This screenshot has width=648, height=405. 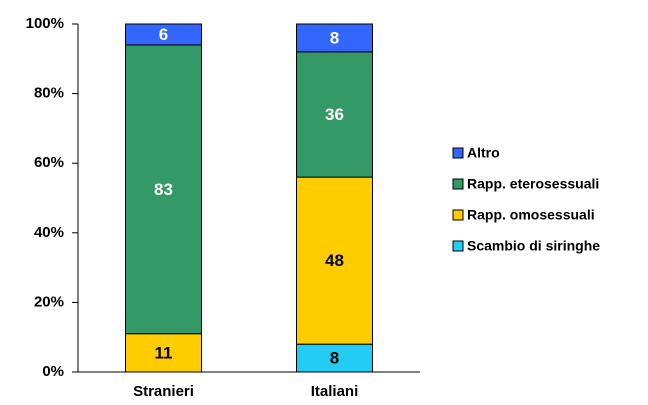 I want to click on value-label: 11, so click(x=164, y=352).